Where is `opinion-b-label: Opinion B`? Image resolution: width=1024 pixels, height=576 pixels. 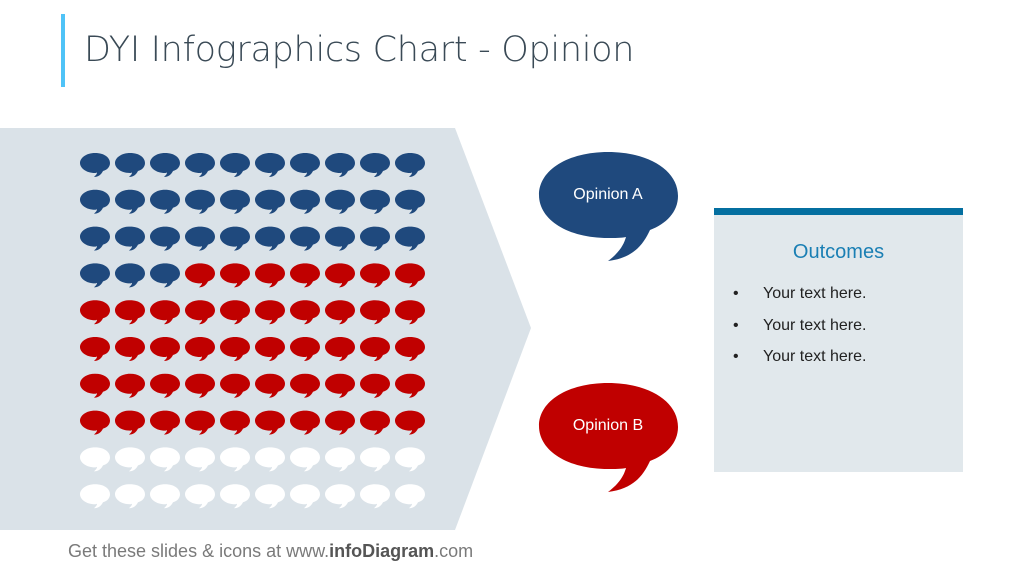
opinion-b-label: Opinion B is located at coordinates (608, 425).